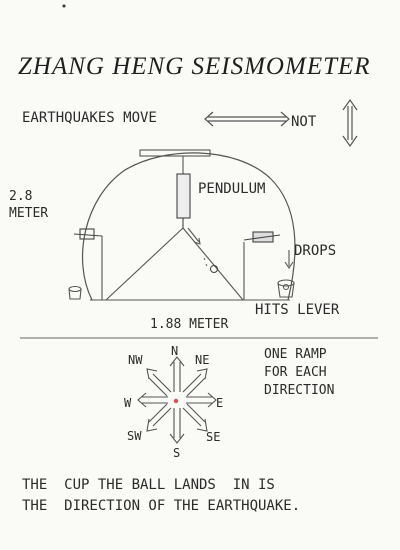 This screenshot has height=550, width=400. I want to click on ramp-note-line-1: ONE RAMP, so click(295, 354).